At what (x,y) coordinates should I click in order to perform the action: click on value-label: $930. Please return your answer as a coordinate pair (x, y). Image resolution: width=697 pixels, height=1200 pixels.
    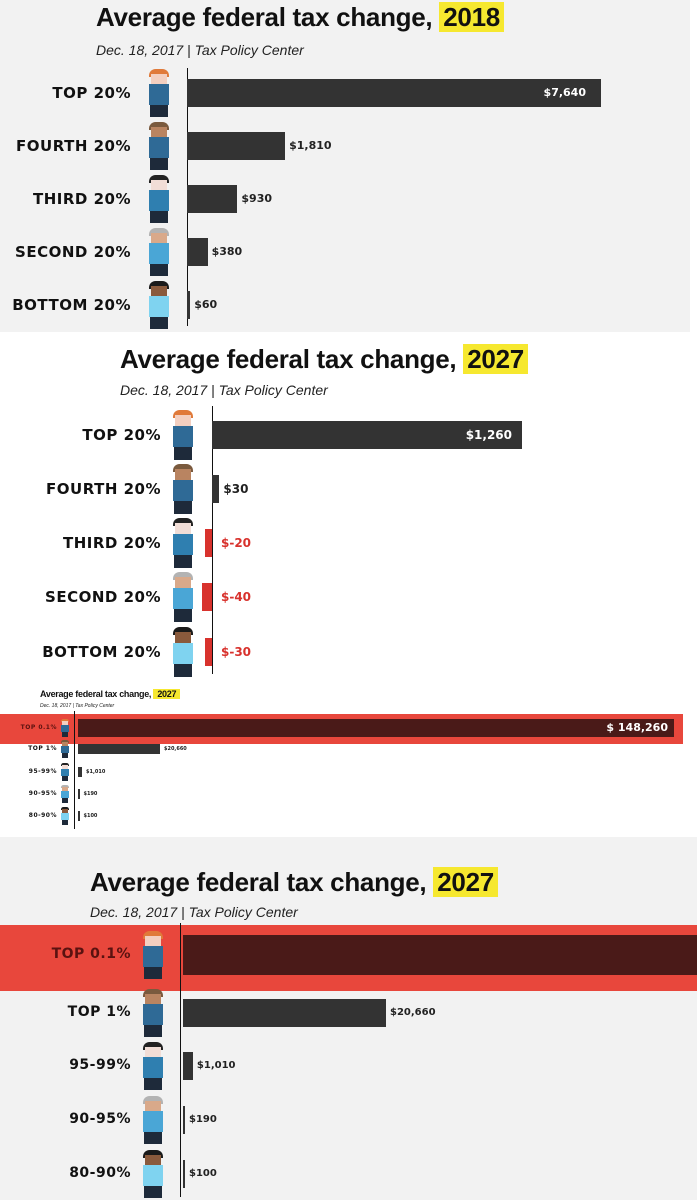
    Looking at the image, I should click on (257, 199).